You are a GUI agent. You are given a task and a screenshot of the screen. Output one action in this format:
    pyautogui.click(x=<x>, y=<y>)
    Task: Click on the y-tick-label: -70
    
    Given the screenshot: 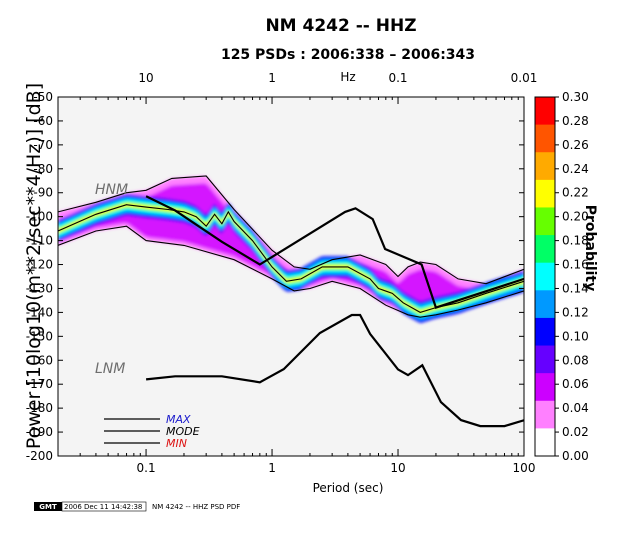 What is the action you would take?
    pyautogui.click(x=43, y=145)
    